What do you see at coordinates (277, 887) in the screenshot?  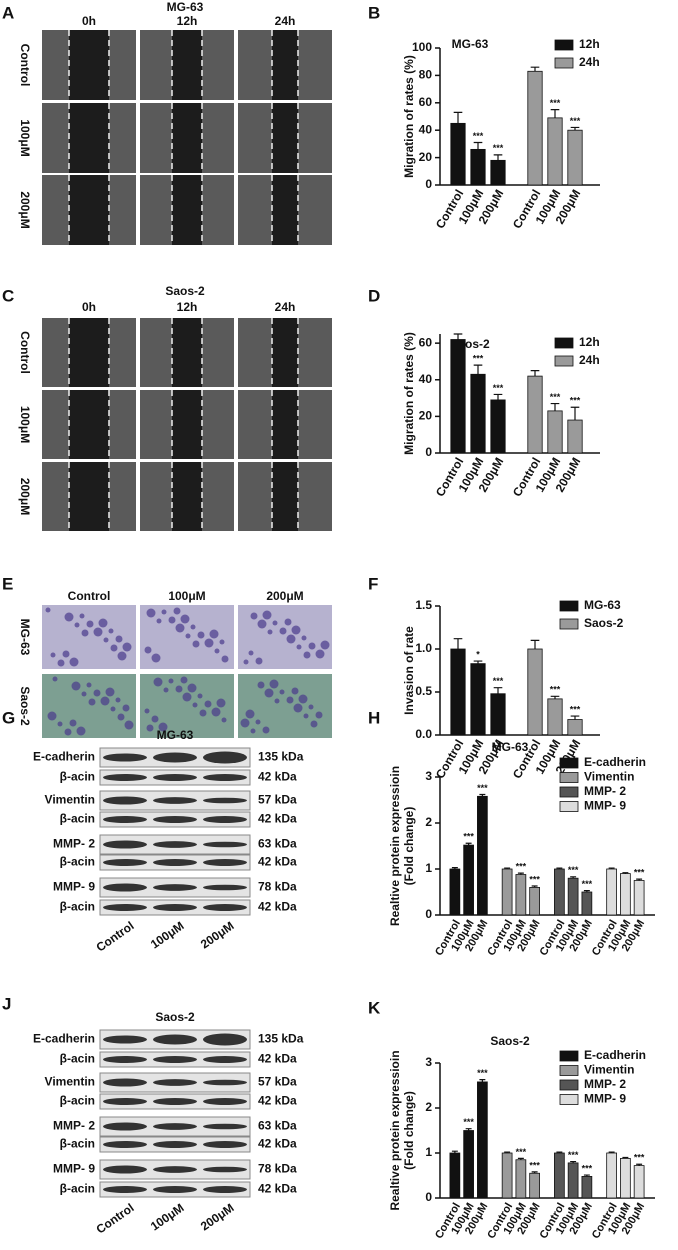 I see `size-label: 78 kDa` at bounding box center [277, 887].